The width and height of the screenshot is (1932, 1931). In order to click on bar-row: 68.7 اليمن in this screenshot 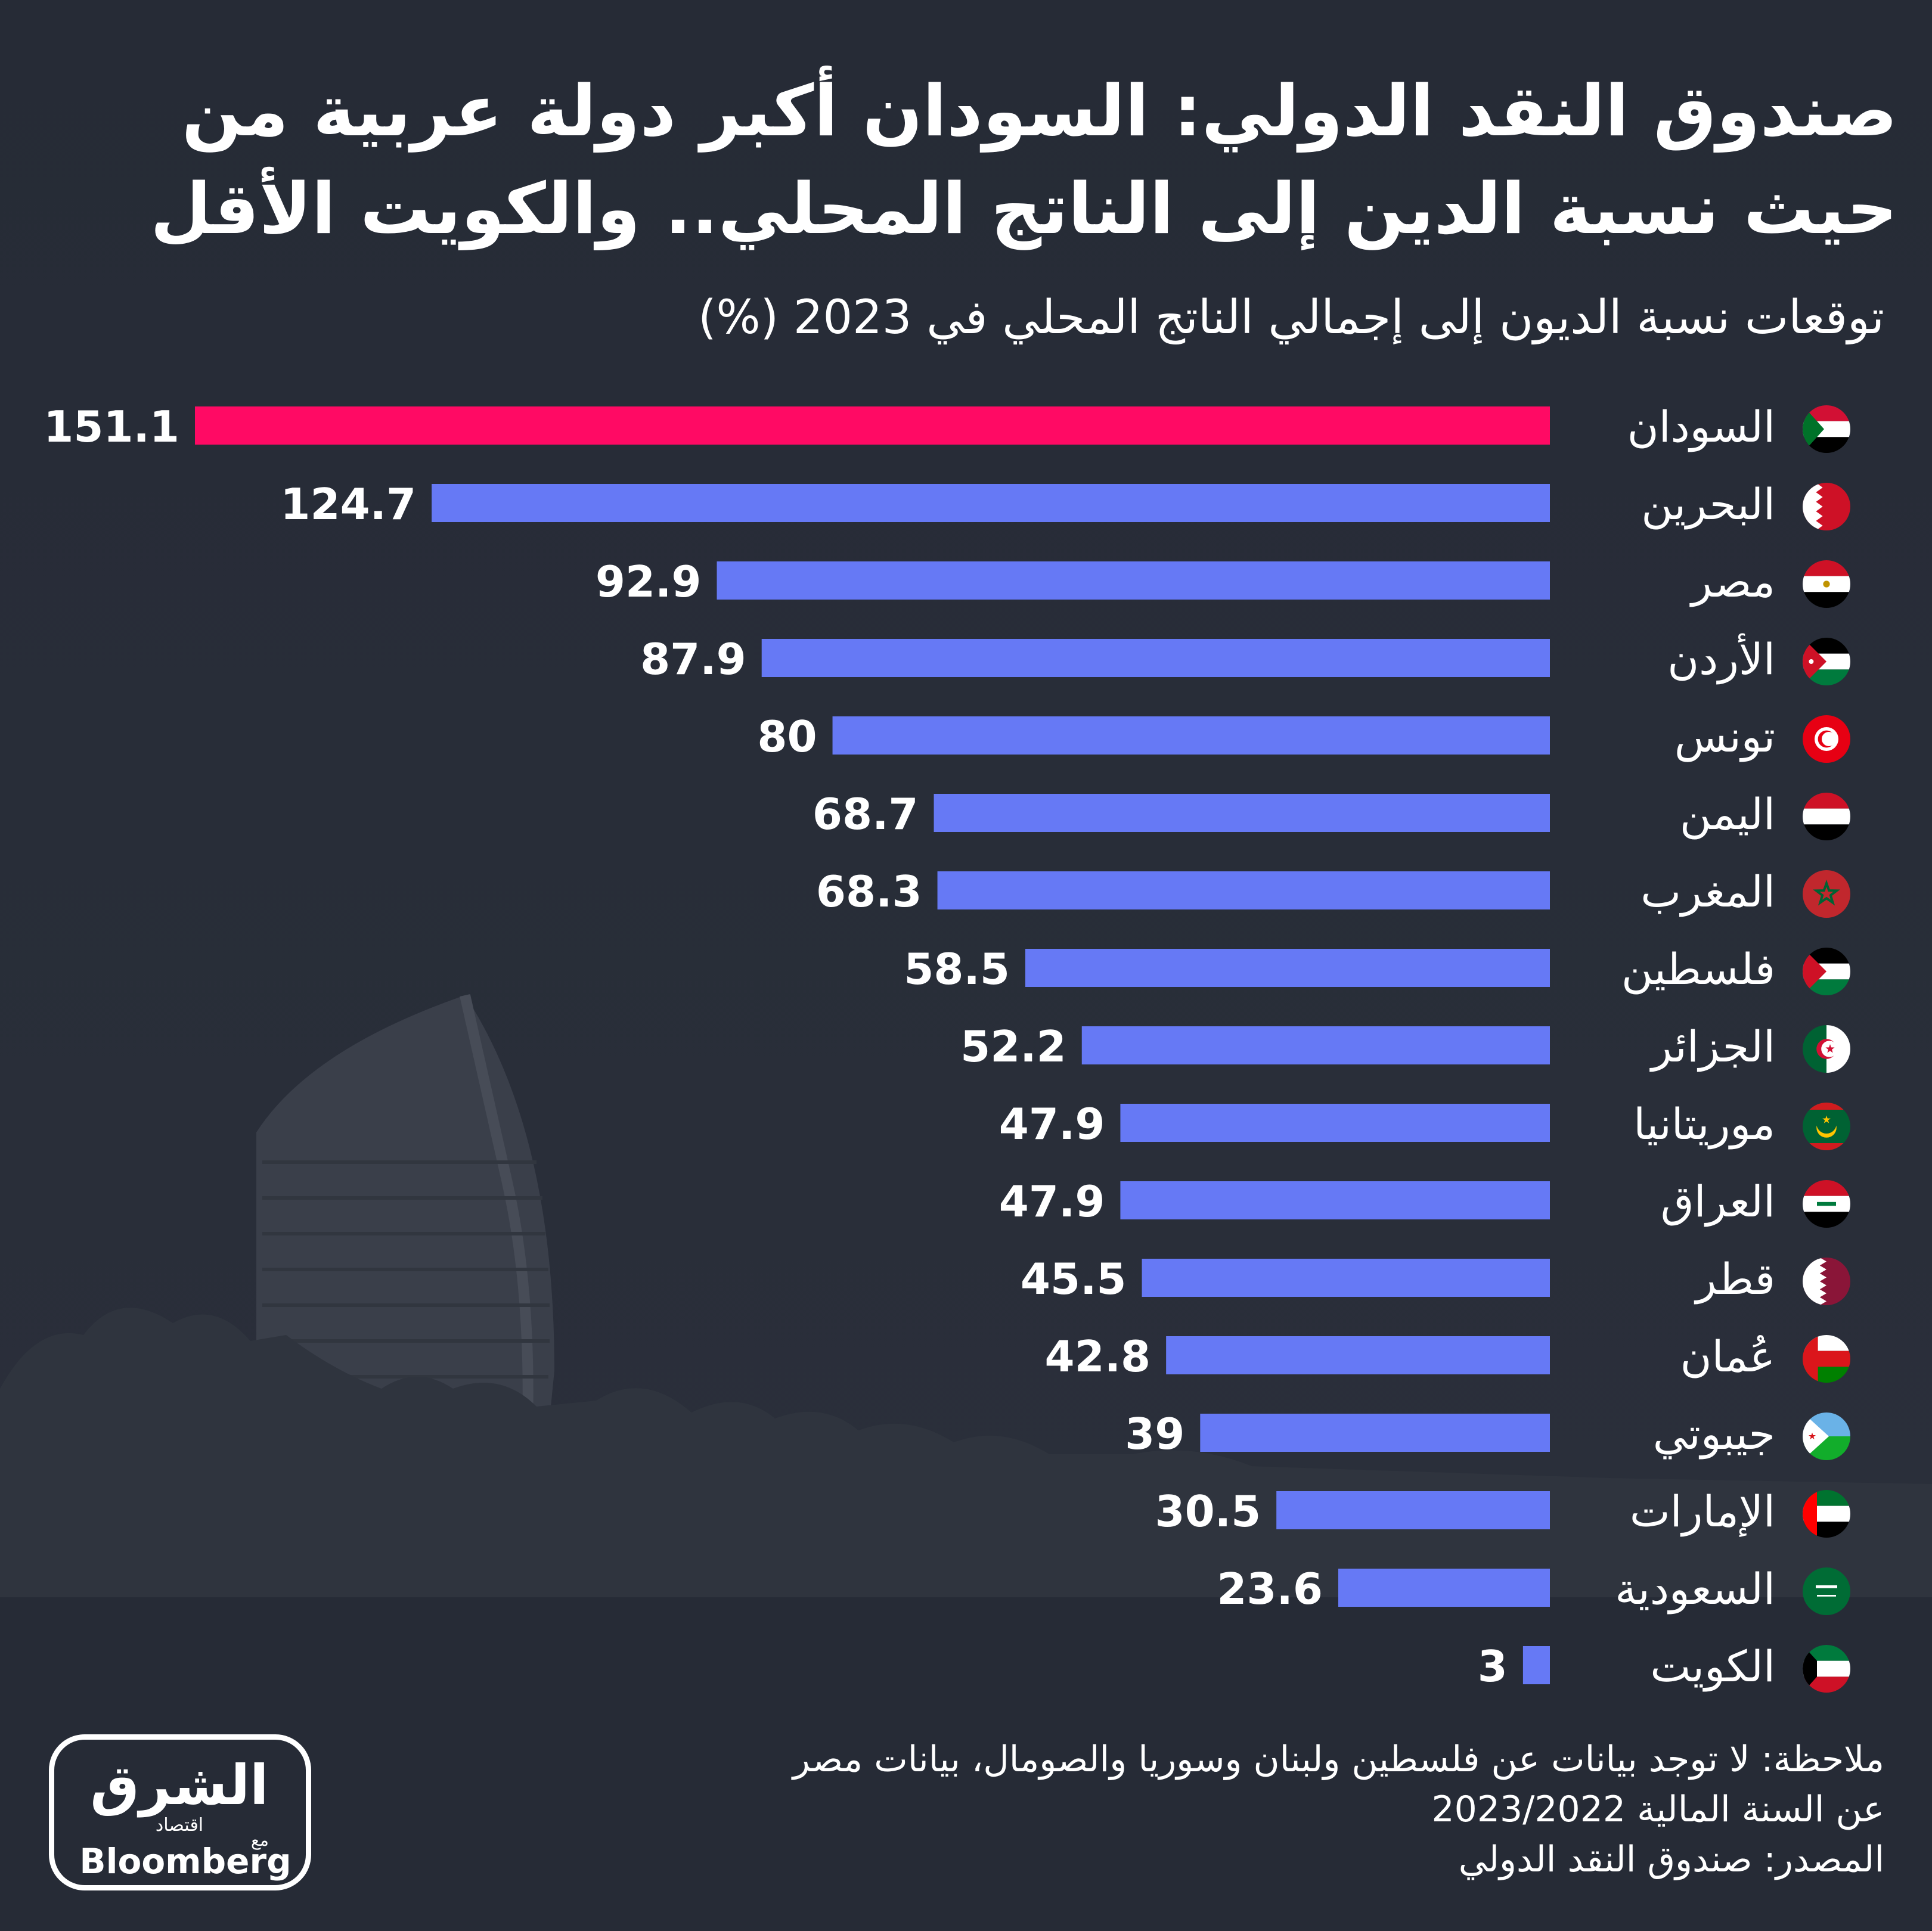, I will do `click(1331, 815)`.